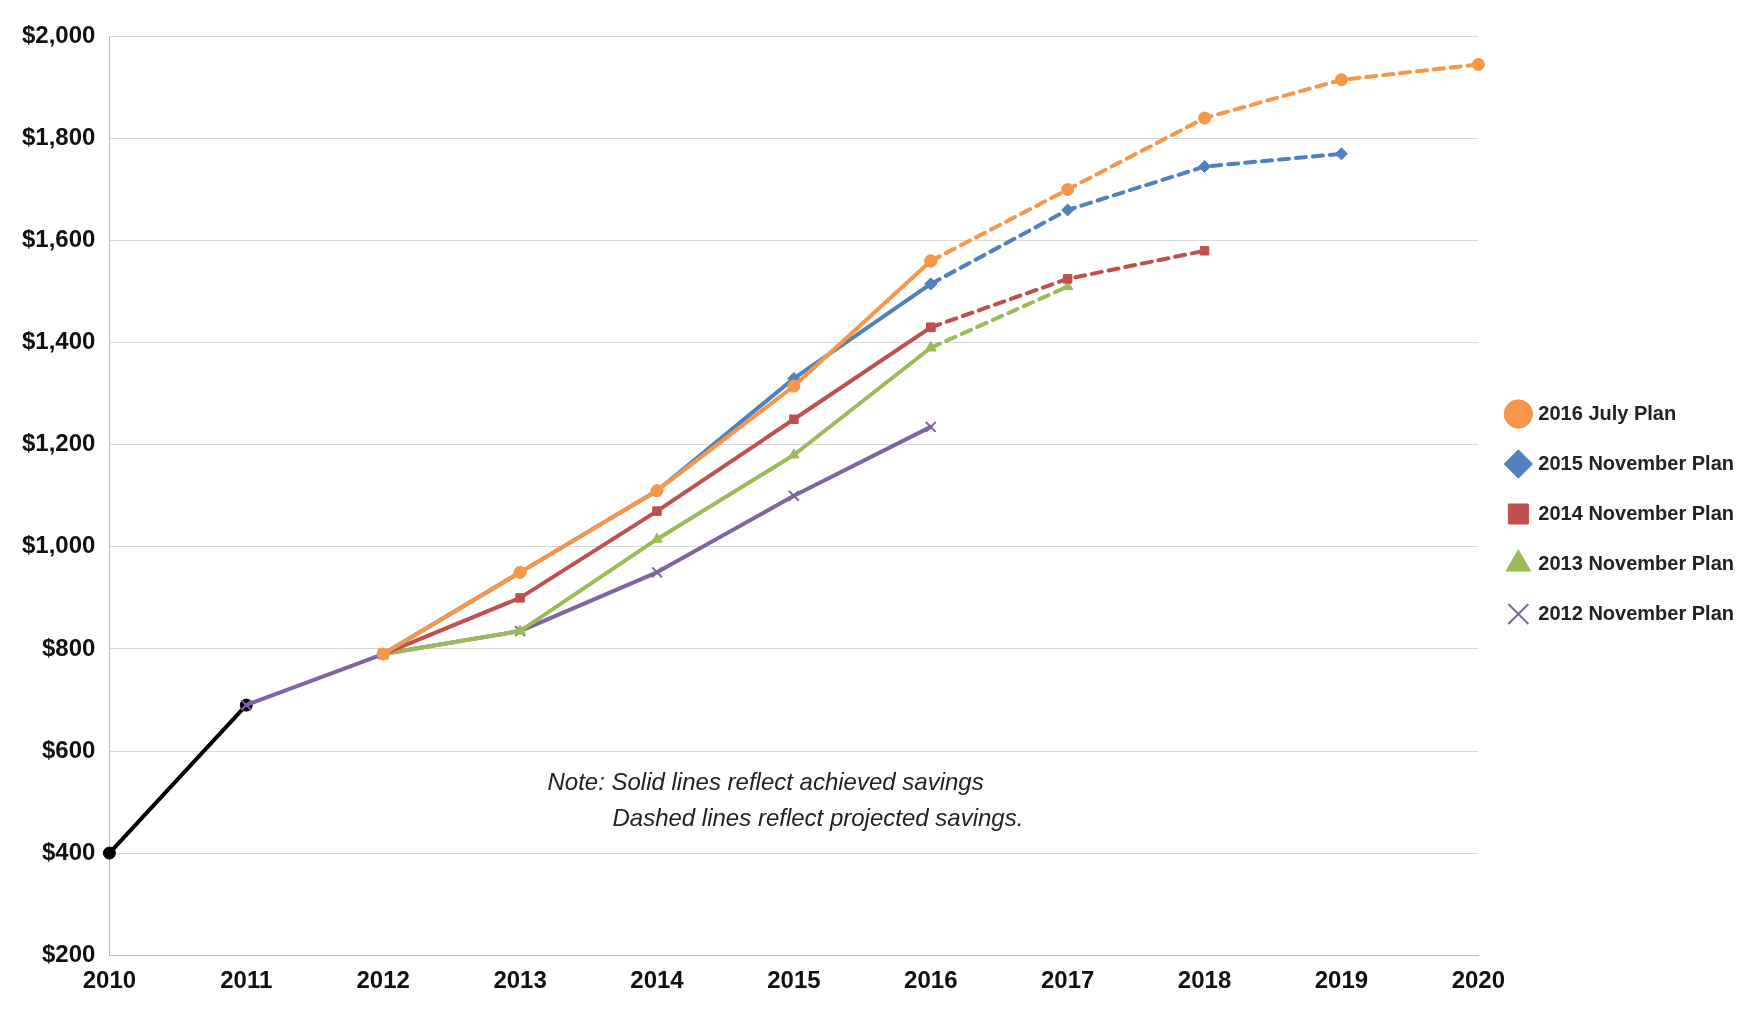 The height and width of the screenshot is (1018, 1760). Describe the element at coordinates (59, 239) in the screenshot. I see `y-tick-label: $1,600` at that location.